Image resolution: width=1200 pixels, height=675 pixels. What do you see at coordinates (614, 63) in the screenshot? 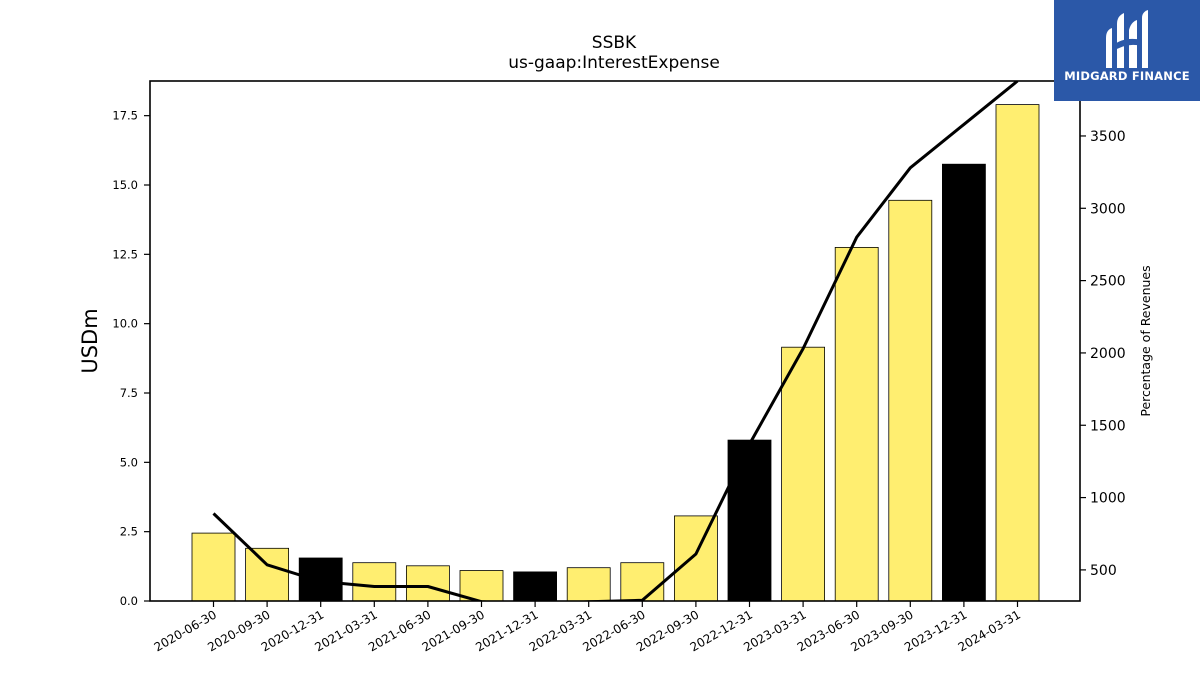
I see `chart-subtitle: us-gaap:InterestExpense` at bounding box center [614, 63].